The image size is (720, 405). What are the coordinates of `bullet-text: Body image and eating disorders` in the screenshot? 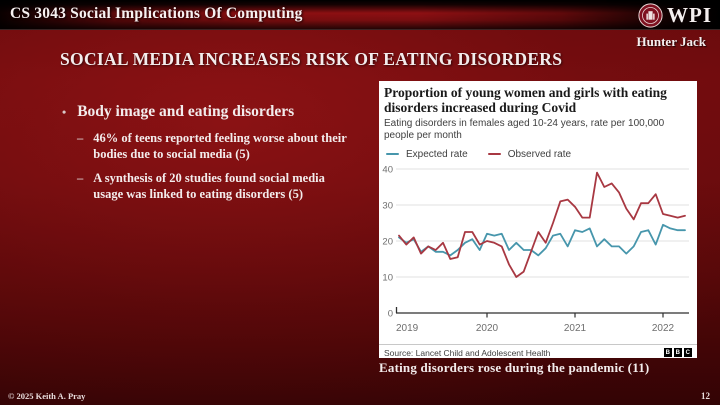 It's located at (186, 111).